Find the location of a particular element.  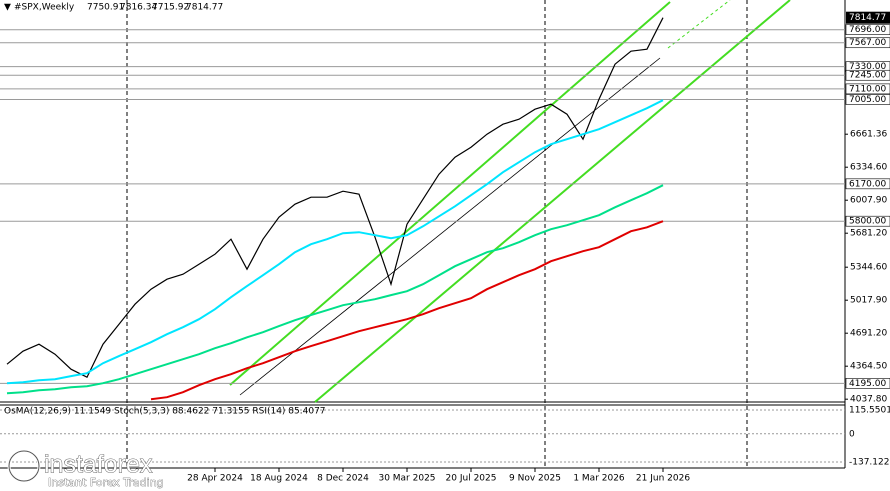

y-tick-label: 4037.80 is located at coordinates (868, 400).